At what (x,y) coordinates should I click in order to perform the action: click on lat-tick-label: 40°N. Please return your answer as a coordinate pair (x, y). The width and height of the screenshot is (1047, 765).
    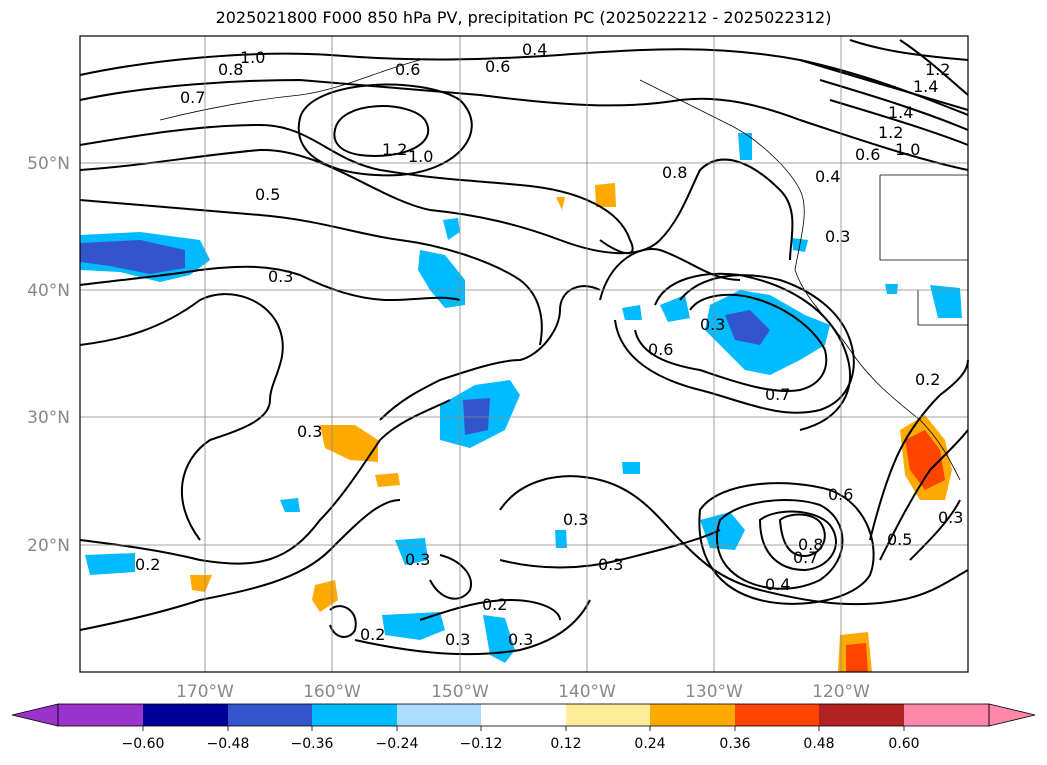
    Looking at the image, I should click on (48, 291).